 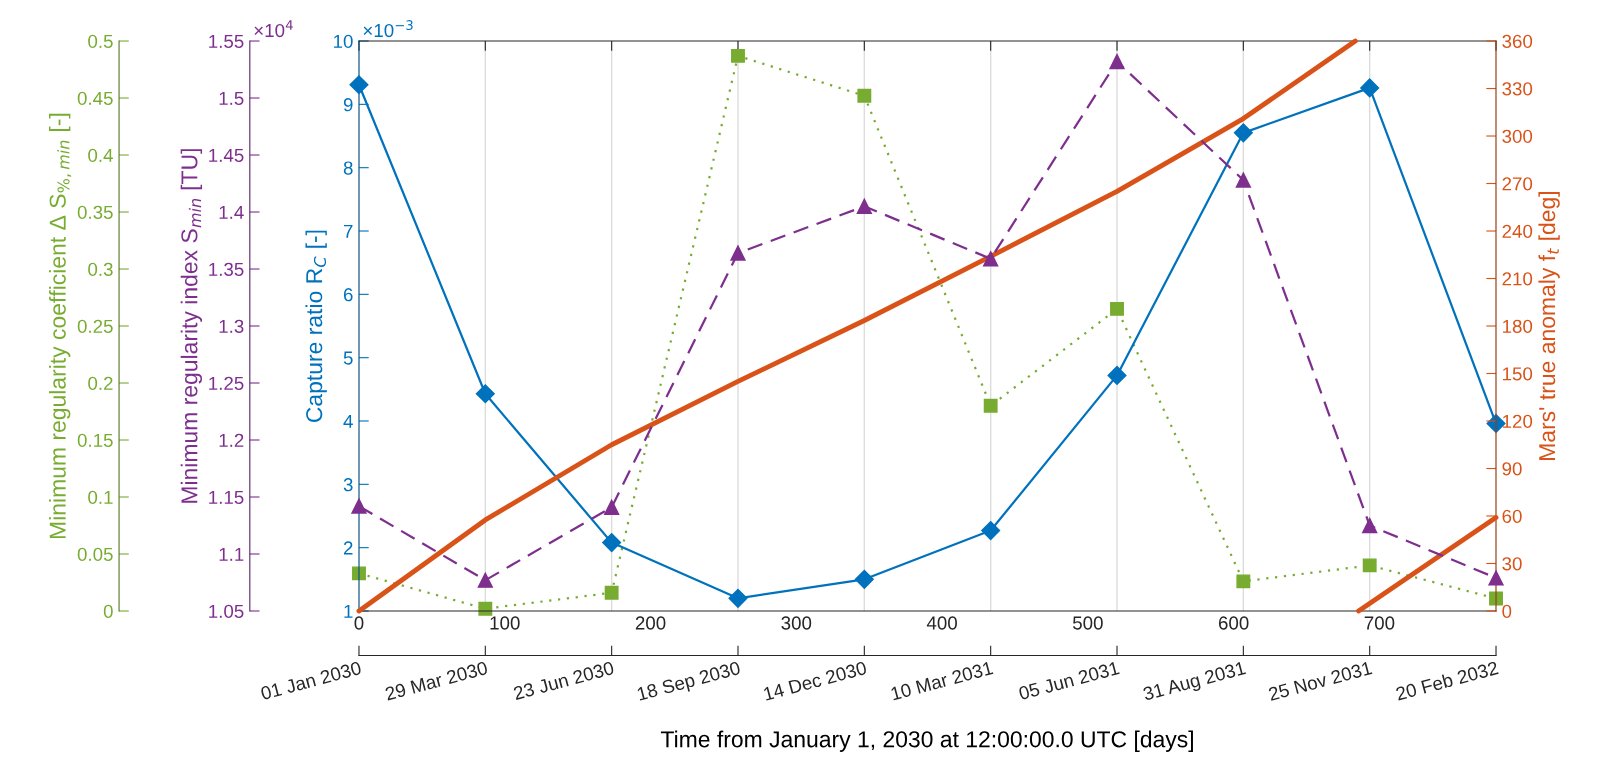 I want to click on y3-tick-label: 1.15, so click(x=226, y=497).